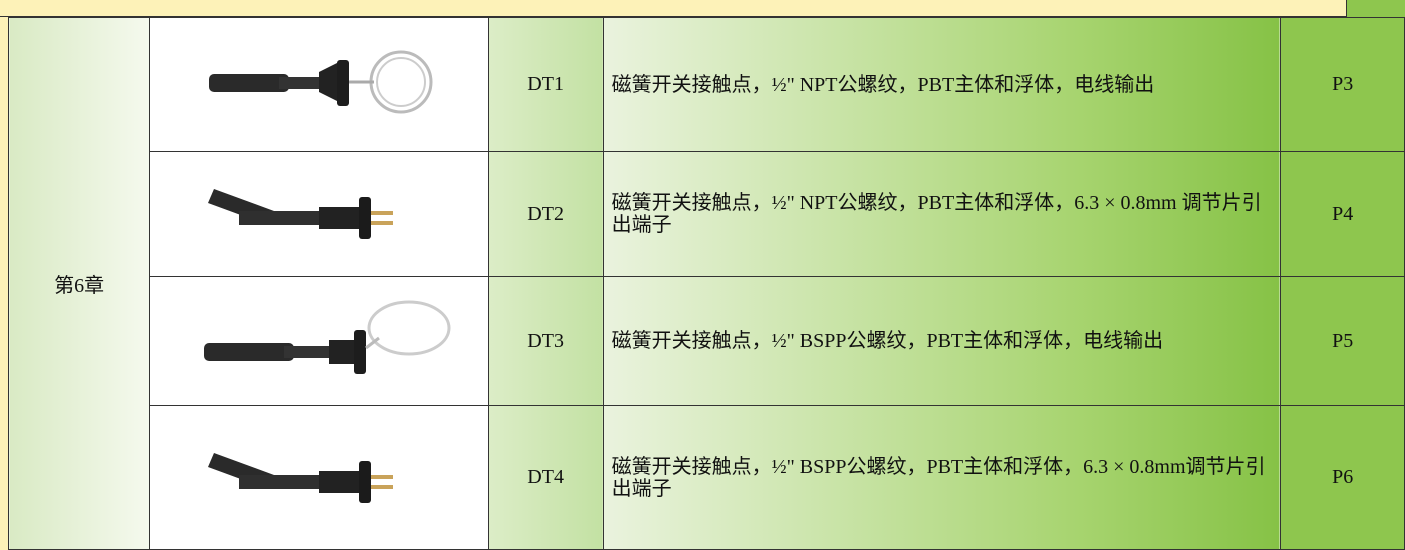 This screenshot has height=550, width=1405. Describe the element at coordinates (545, 341) in the screenshot. I see `code: DT3` at that location.